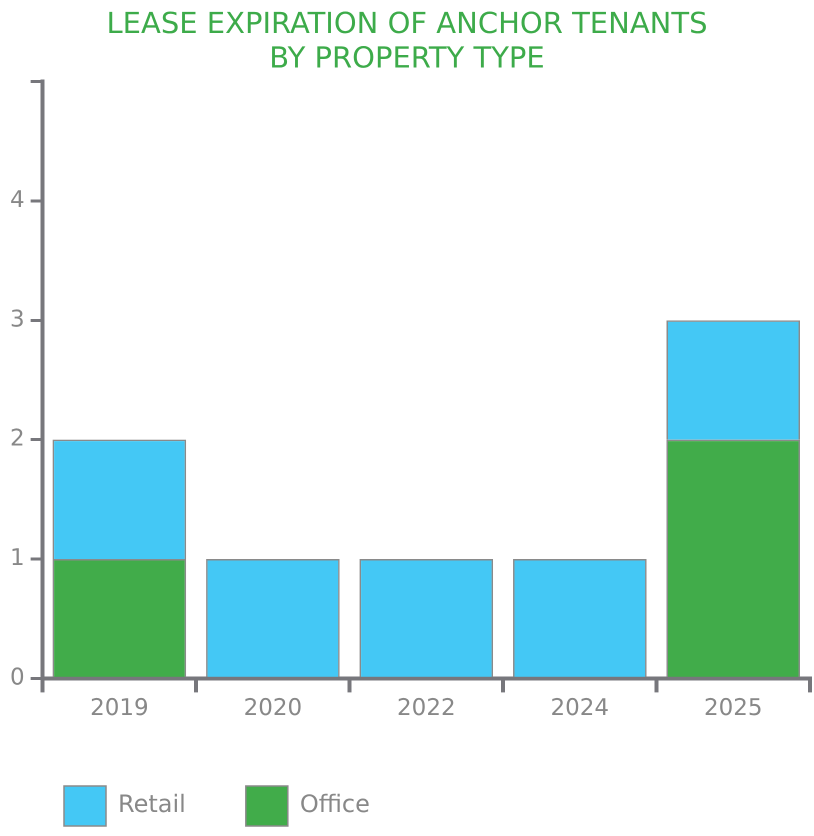 The width and height of the screenshot is (814, 836). What do you see at coordinates (17, 199) in the screenshot?
I see `y-tick-label: 4` at bounding box center [17, 199].